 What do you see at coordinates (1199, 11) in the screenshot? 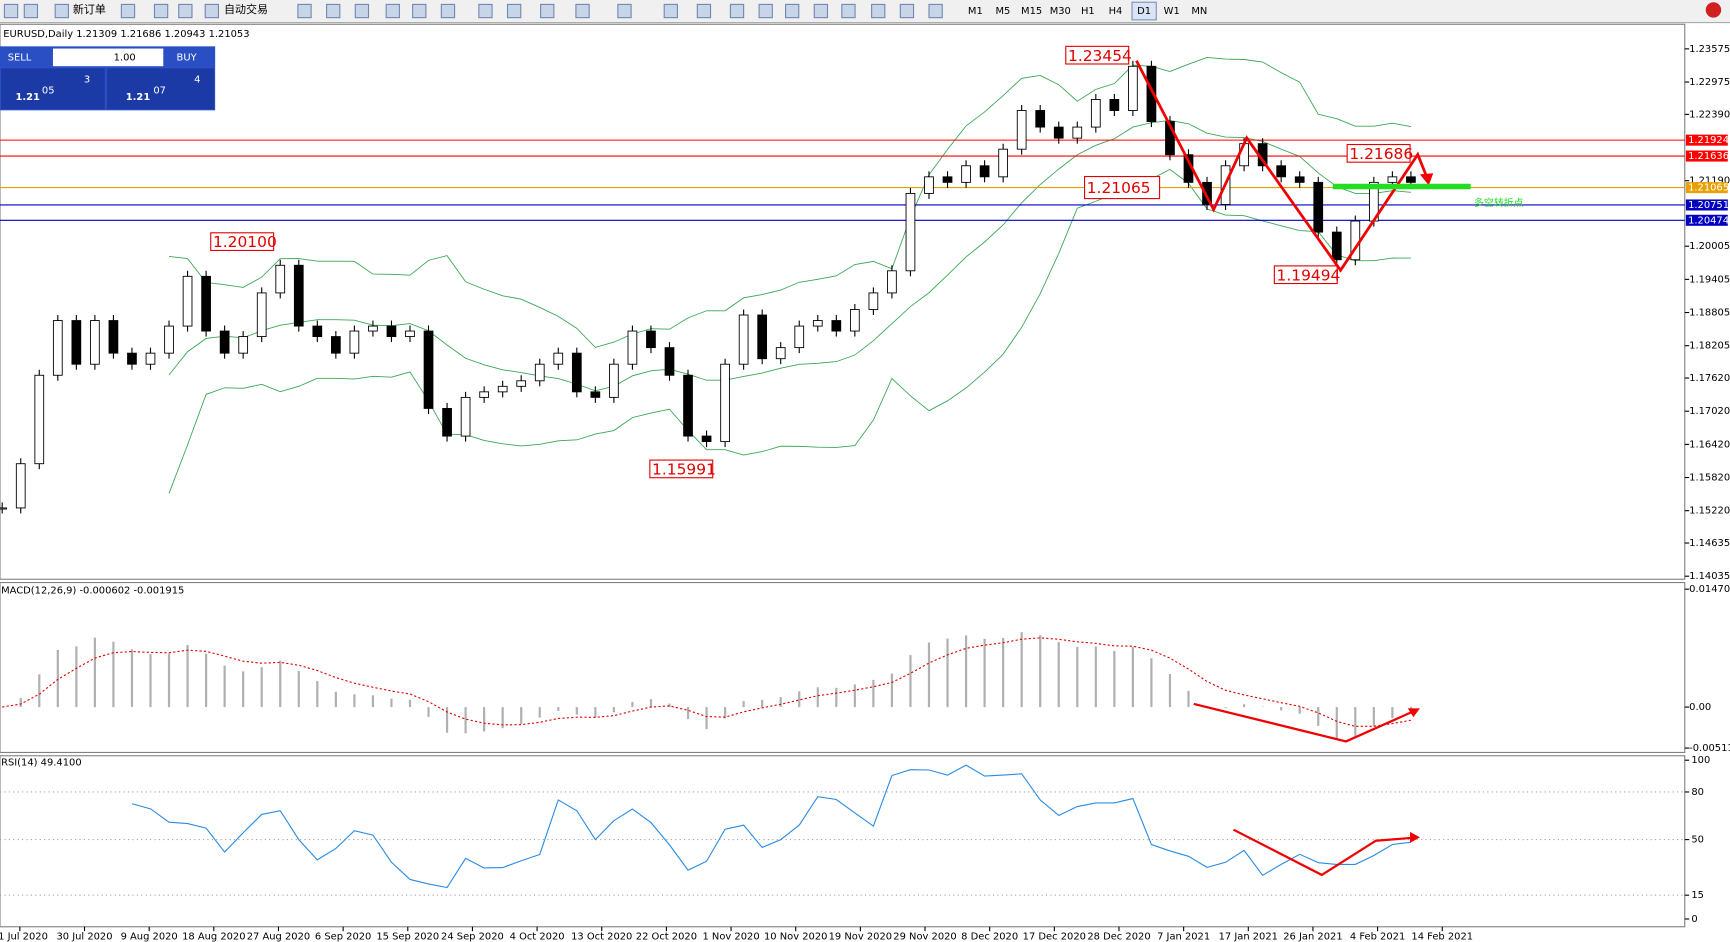
I see `timeframe: MN` at bounding box center [1199, 11].